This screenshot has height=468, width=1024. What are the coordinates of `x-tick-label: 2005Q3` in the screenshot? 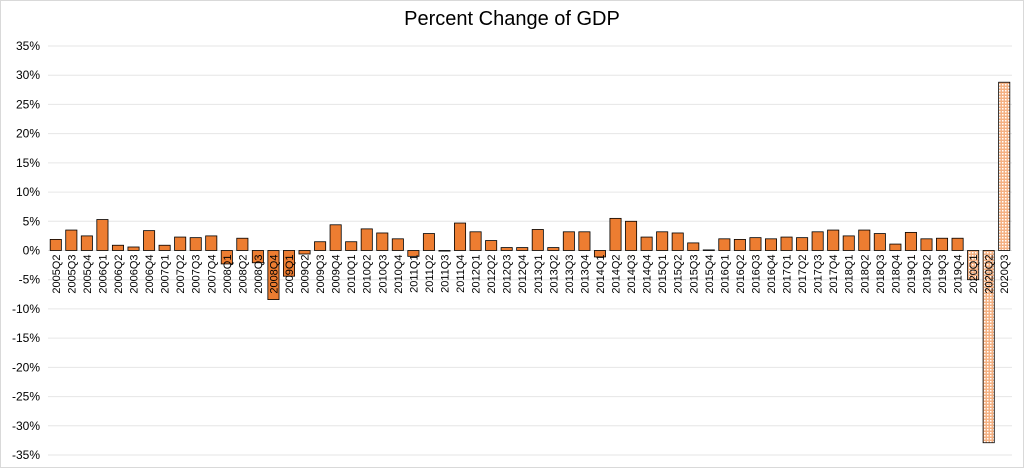 It's located at (72, 274).